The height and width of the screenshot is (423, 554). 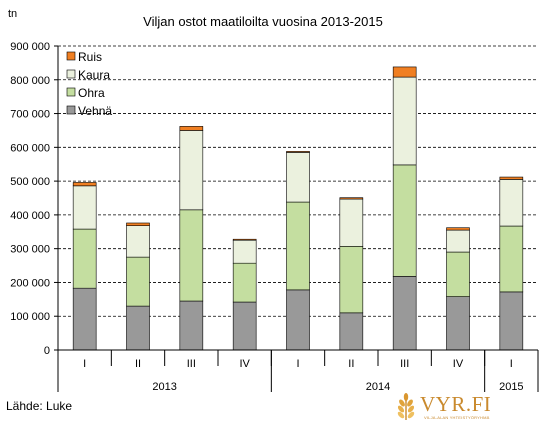 I want to click on y-tick-label: 0, so click(x=47, y=351).